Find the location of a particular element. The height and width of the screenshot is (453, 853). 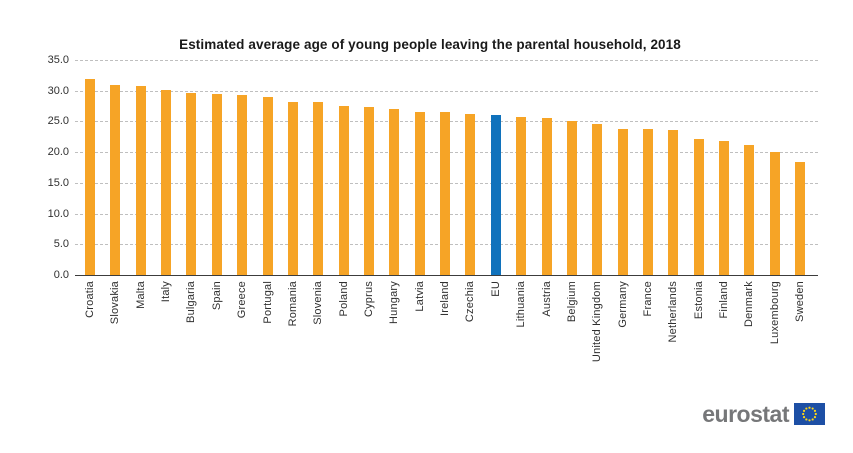

bar-spain is located at coordinates (216, 184).